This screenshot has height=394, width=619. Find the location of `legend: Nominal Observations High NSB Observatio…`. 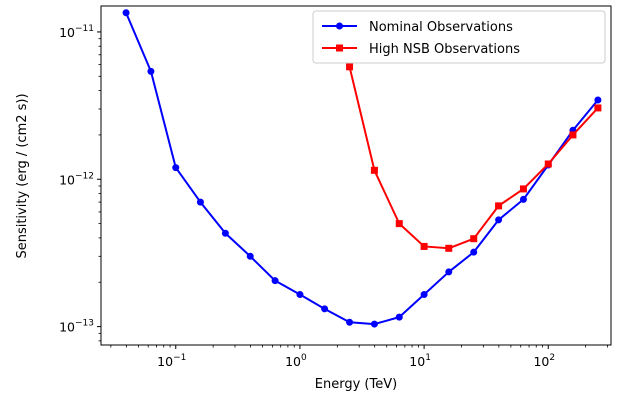

legend: Nominal Observations High NSB Observatio… is located at coordinates (459, 37).